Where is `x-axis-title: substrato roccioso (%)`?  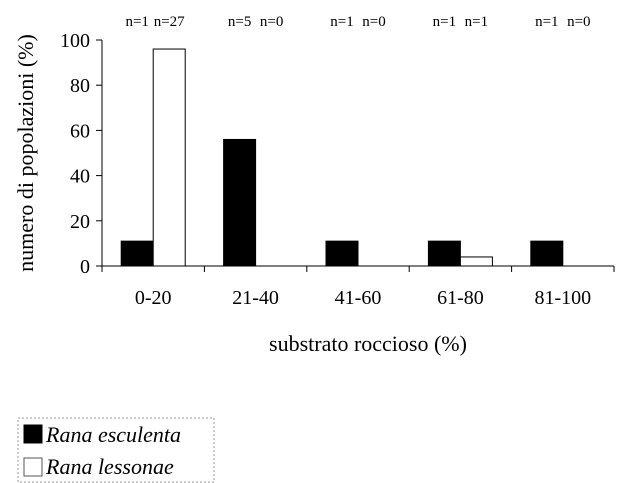 x-axis-title: substrato roccioso (%) is located at coordinates (368, 343).